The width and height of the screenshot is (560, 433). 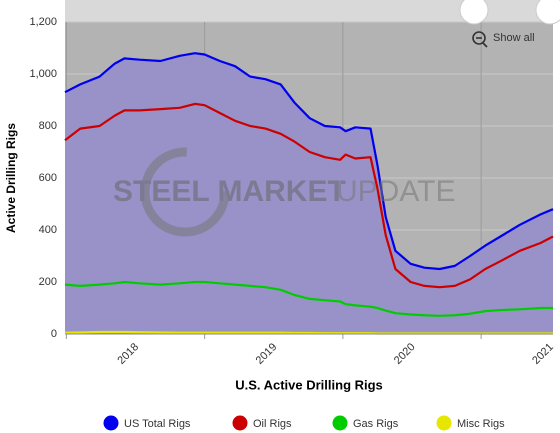 I want to click on y-tick-label: 200, so click(x=48, y=282).